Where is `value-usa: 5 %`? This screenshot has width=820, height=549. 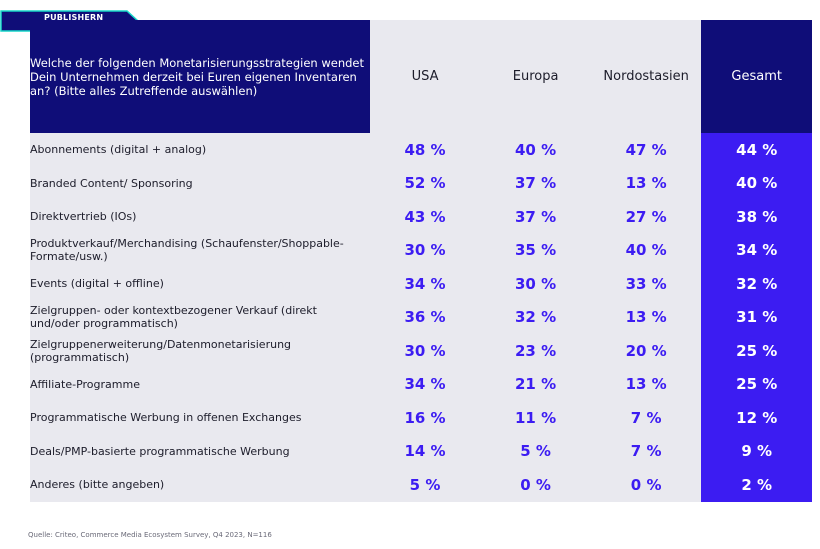 value-usa: 5 % is located at coordinates (425, 485).